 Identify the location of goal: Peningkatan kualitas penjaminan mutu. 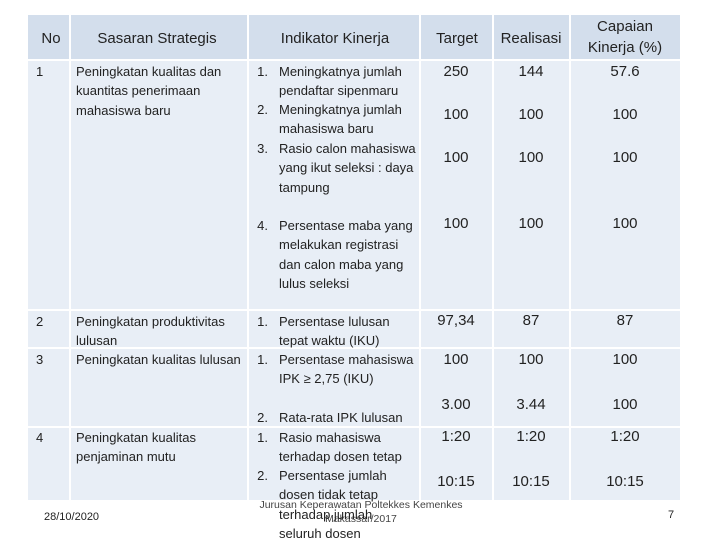
(136, 447).